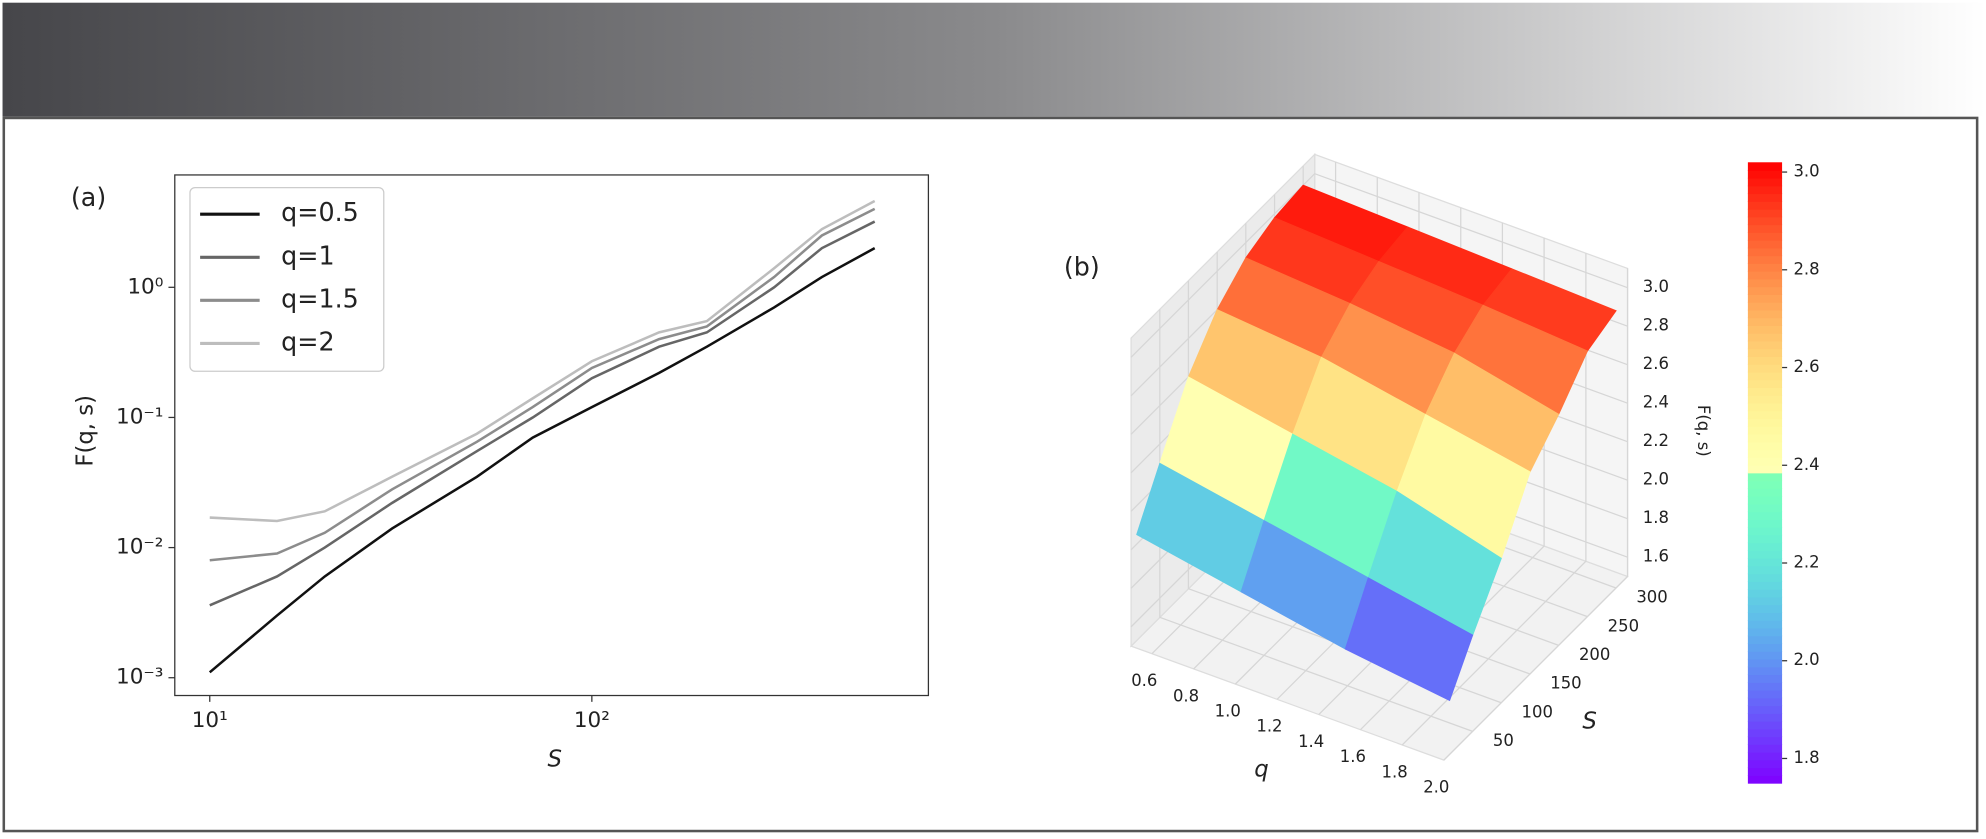 The width and height of the screenshot is (1986, 839). I want to click on y-tick-label: 10⁰, so click(145, 286).